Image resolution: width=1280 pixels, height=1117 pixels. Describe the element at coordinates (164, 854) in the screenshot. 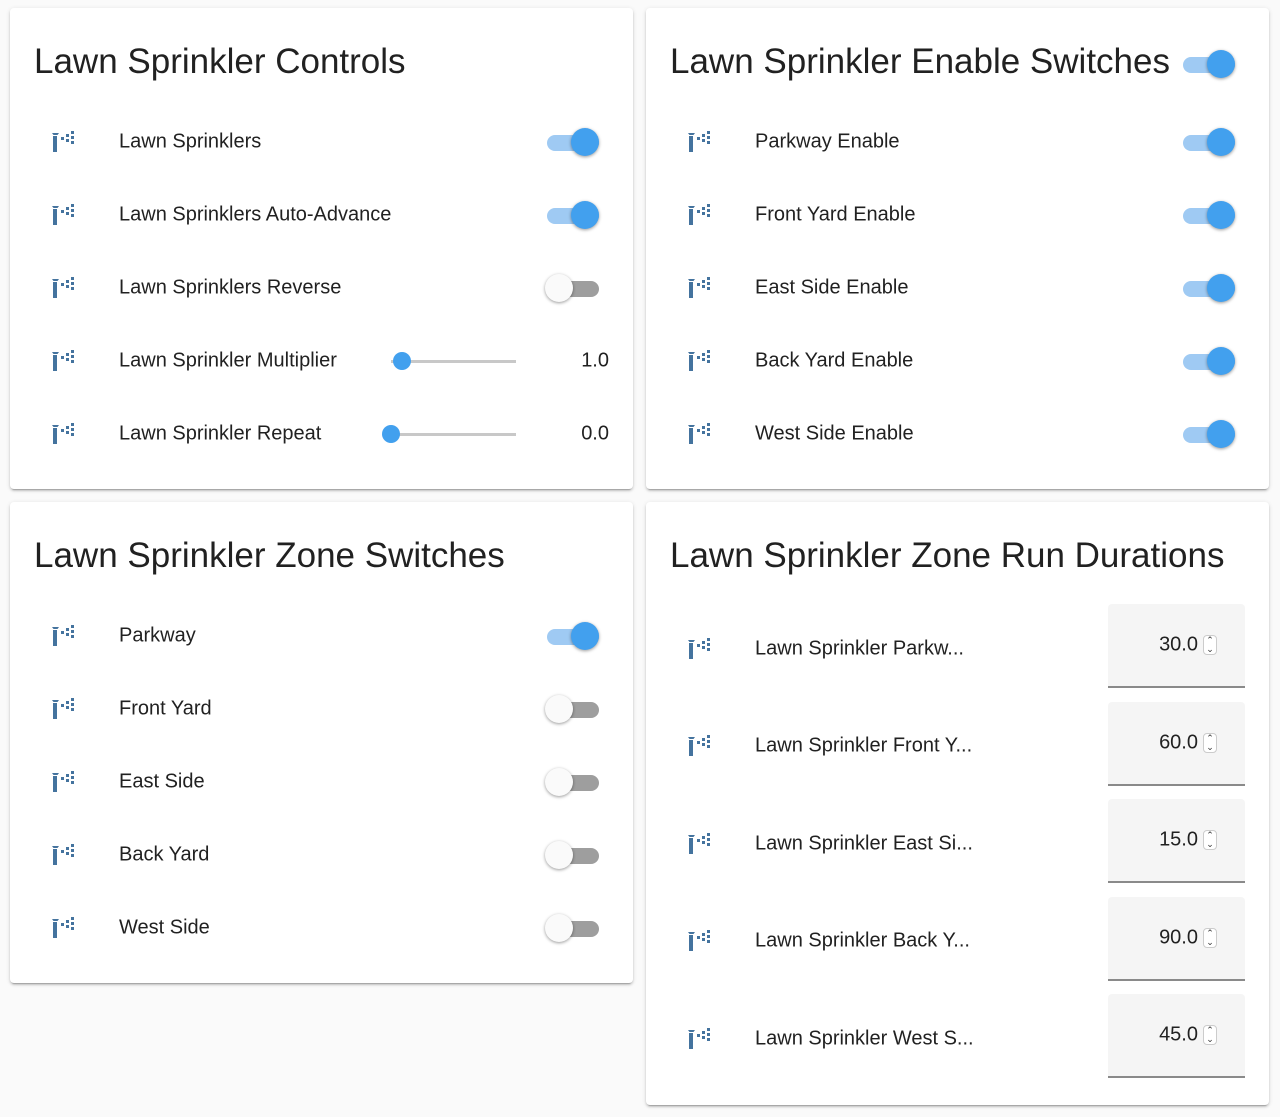

I see `row-label: Back Yard` at that location.